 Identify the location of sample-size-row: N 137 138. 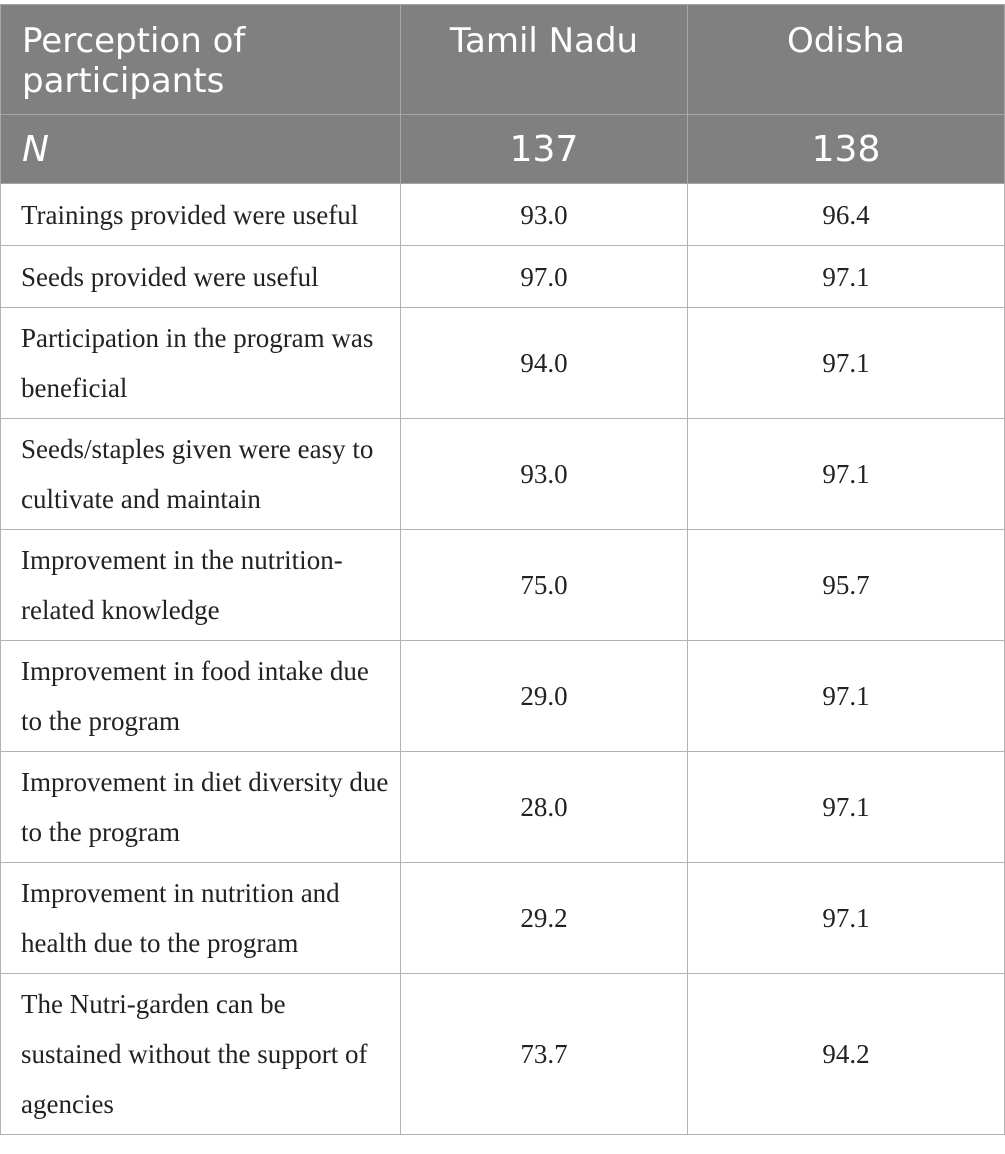
(502, 149).